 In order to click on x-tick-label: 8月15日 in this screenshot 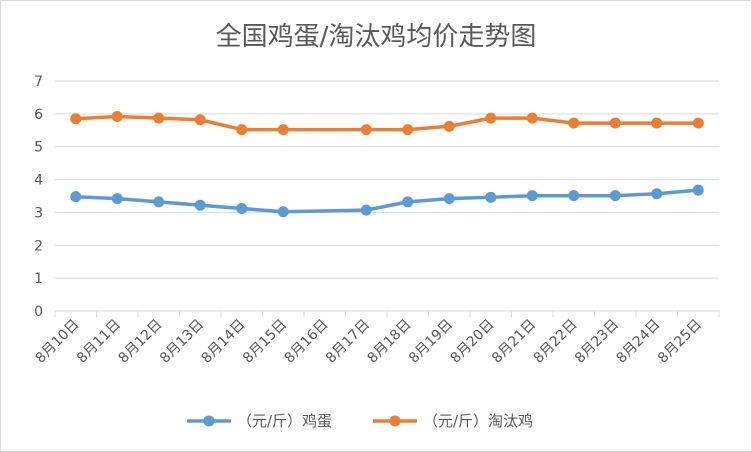, I will do `click(265, 342)`.